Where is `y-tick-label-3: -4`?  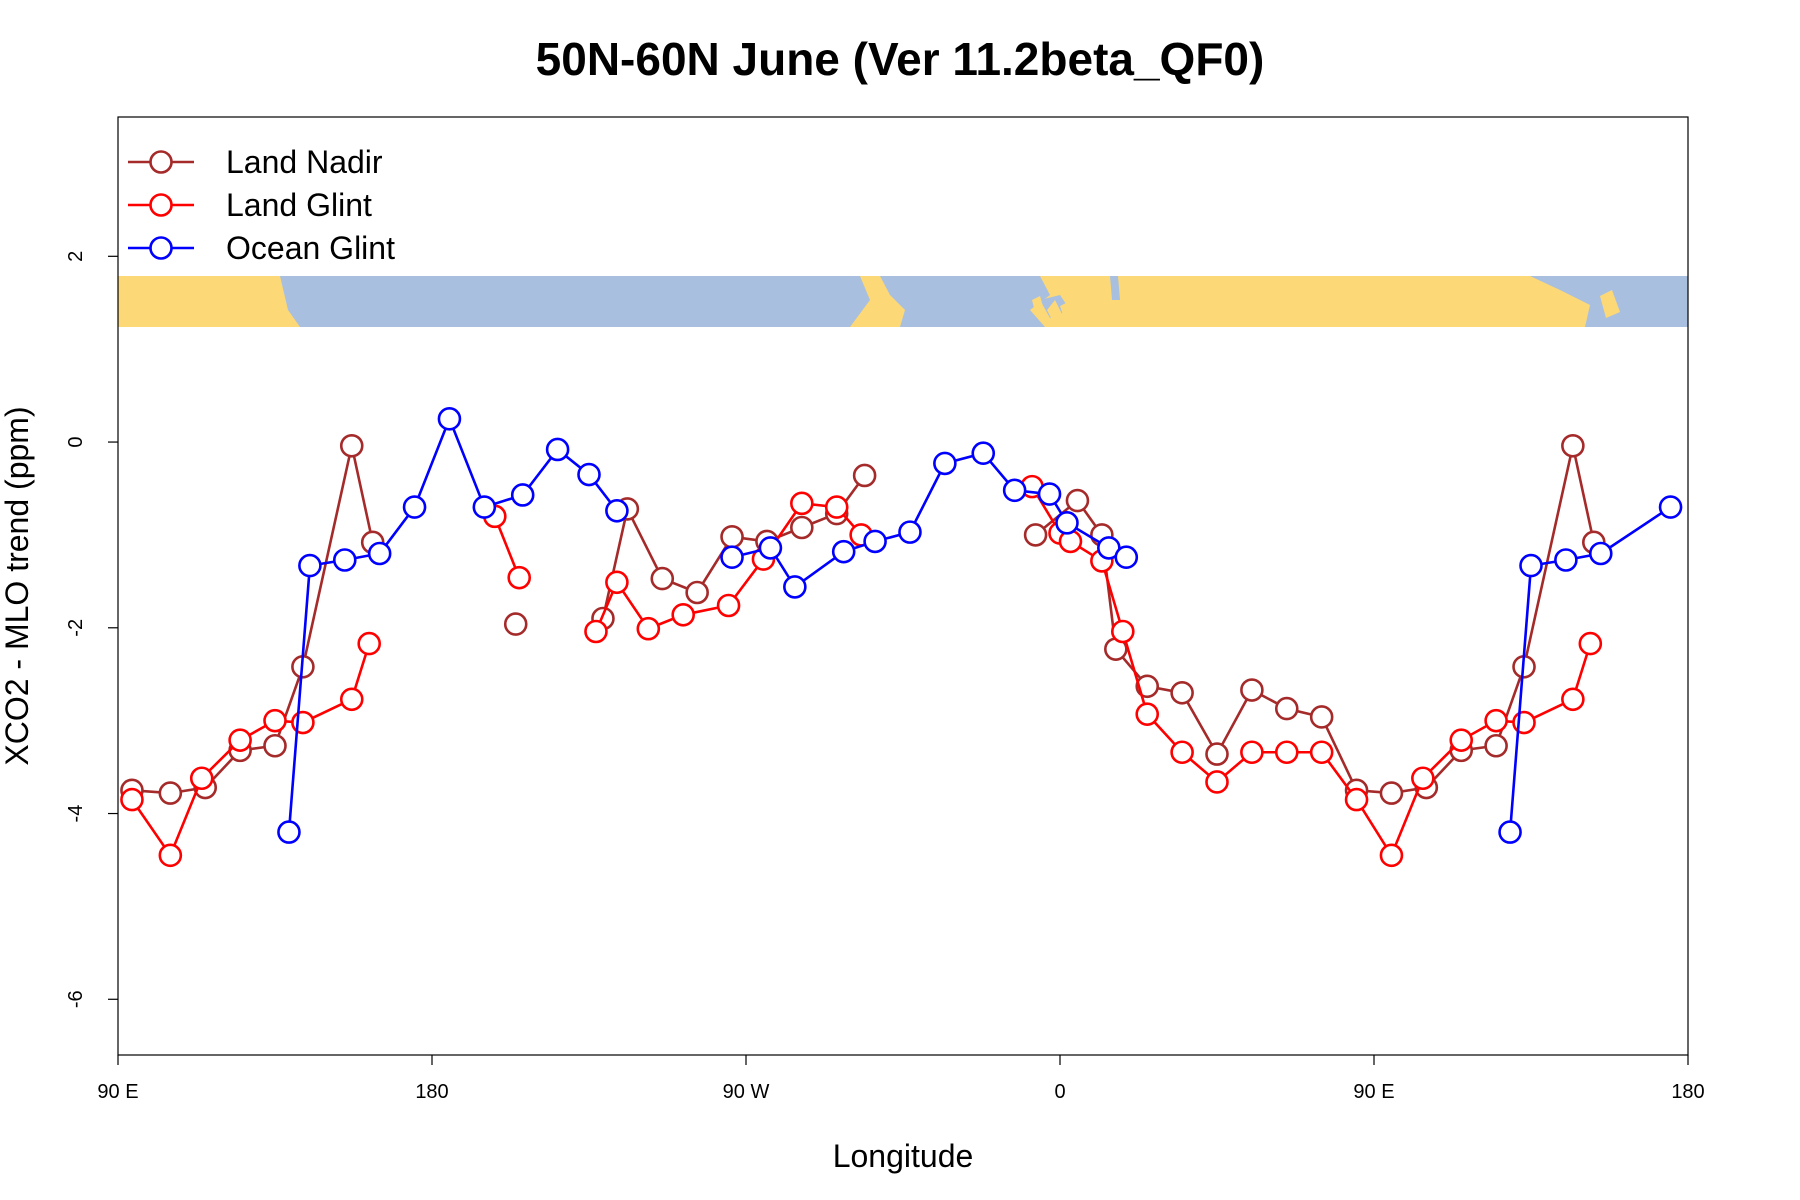 y-tick-label-3: -4 is located at coordinates (76, 814).